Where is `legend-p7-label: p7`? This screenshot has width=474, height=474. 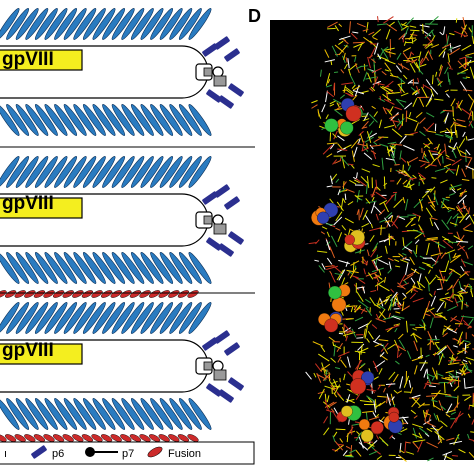
legend-p7-label: p7 is located at coordinates (128, 454).